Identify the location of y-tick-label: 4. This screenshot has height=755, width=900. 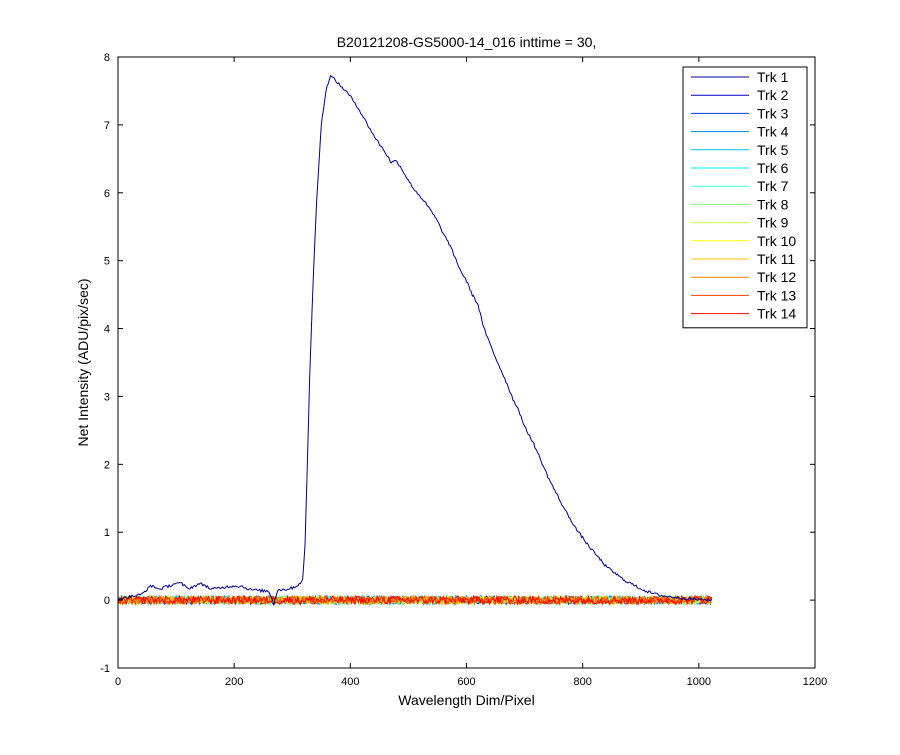
(107, 330).